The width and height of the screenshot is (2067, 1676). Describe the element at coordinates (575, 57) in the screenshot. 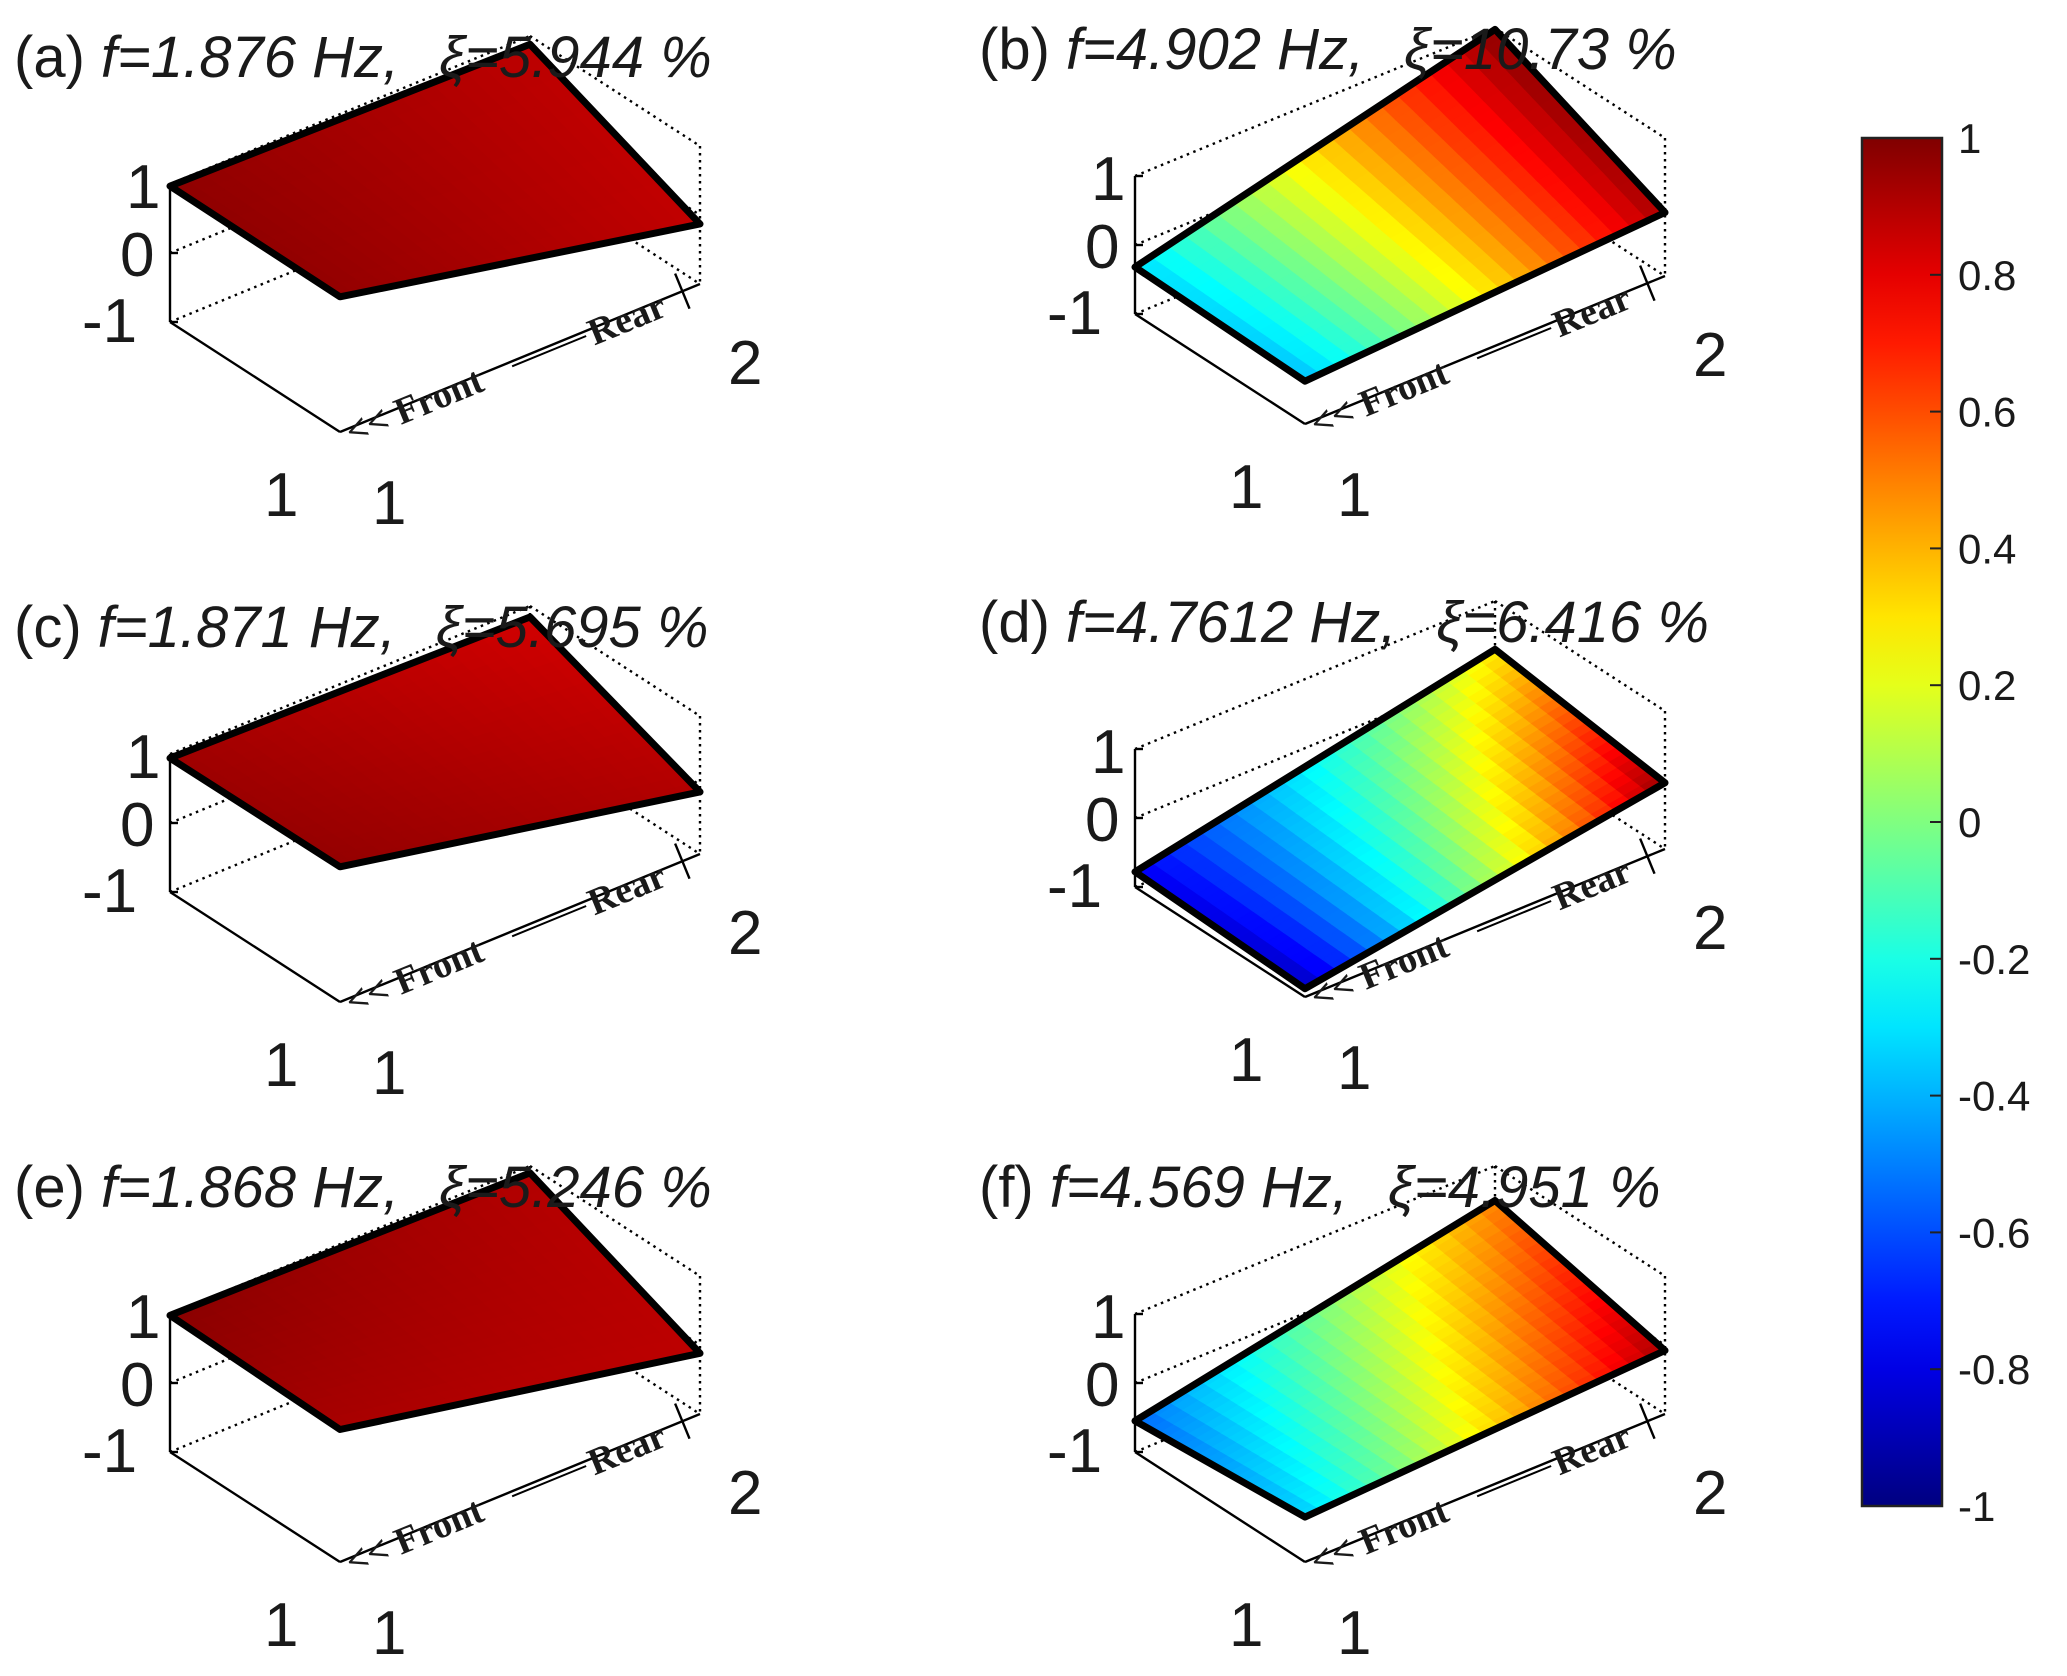

I see `damping-label: ξ=5.944 %` at that location.